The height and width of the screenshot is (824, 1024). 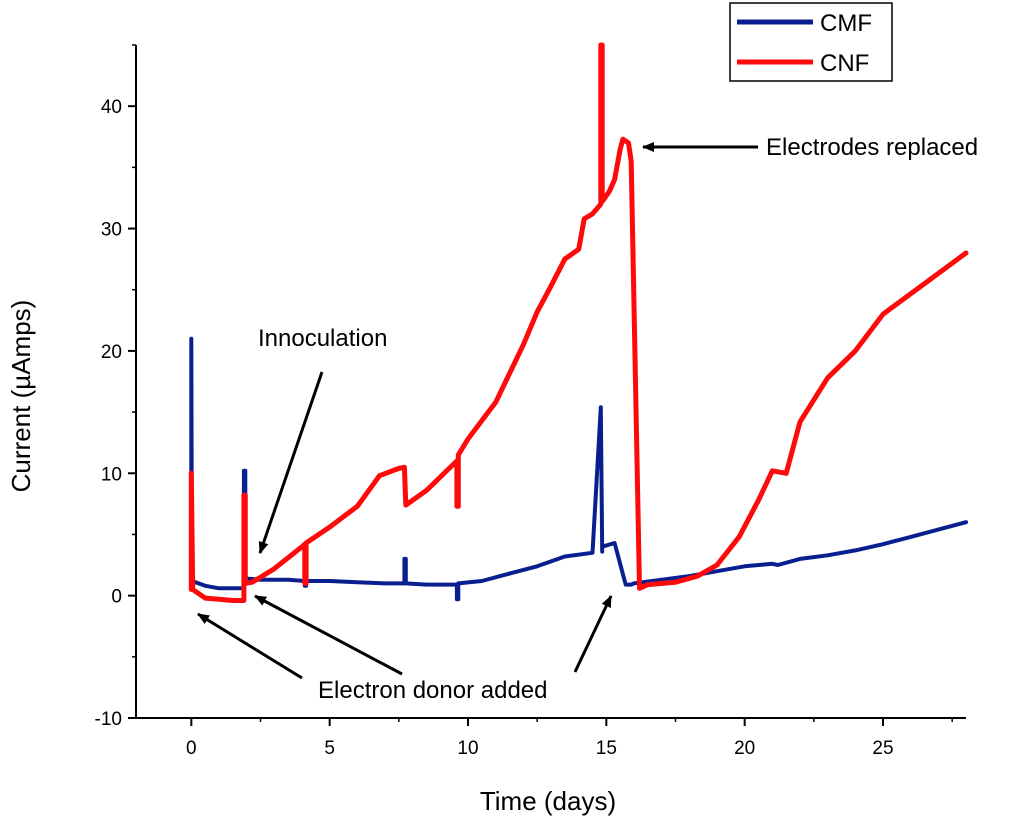 I want to click on legend-label-cnf: CNF, so click(x=844, y=63).